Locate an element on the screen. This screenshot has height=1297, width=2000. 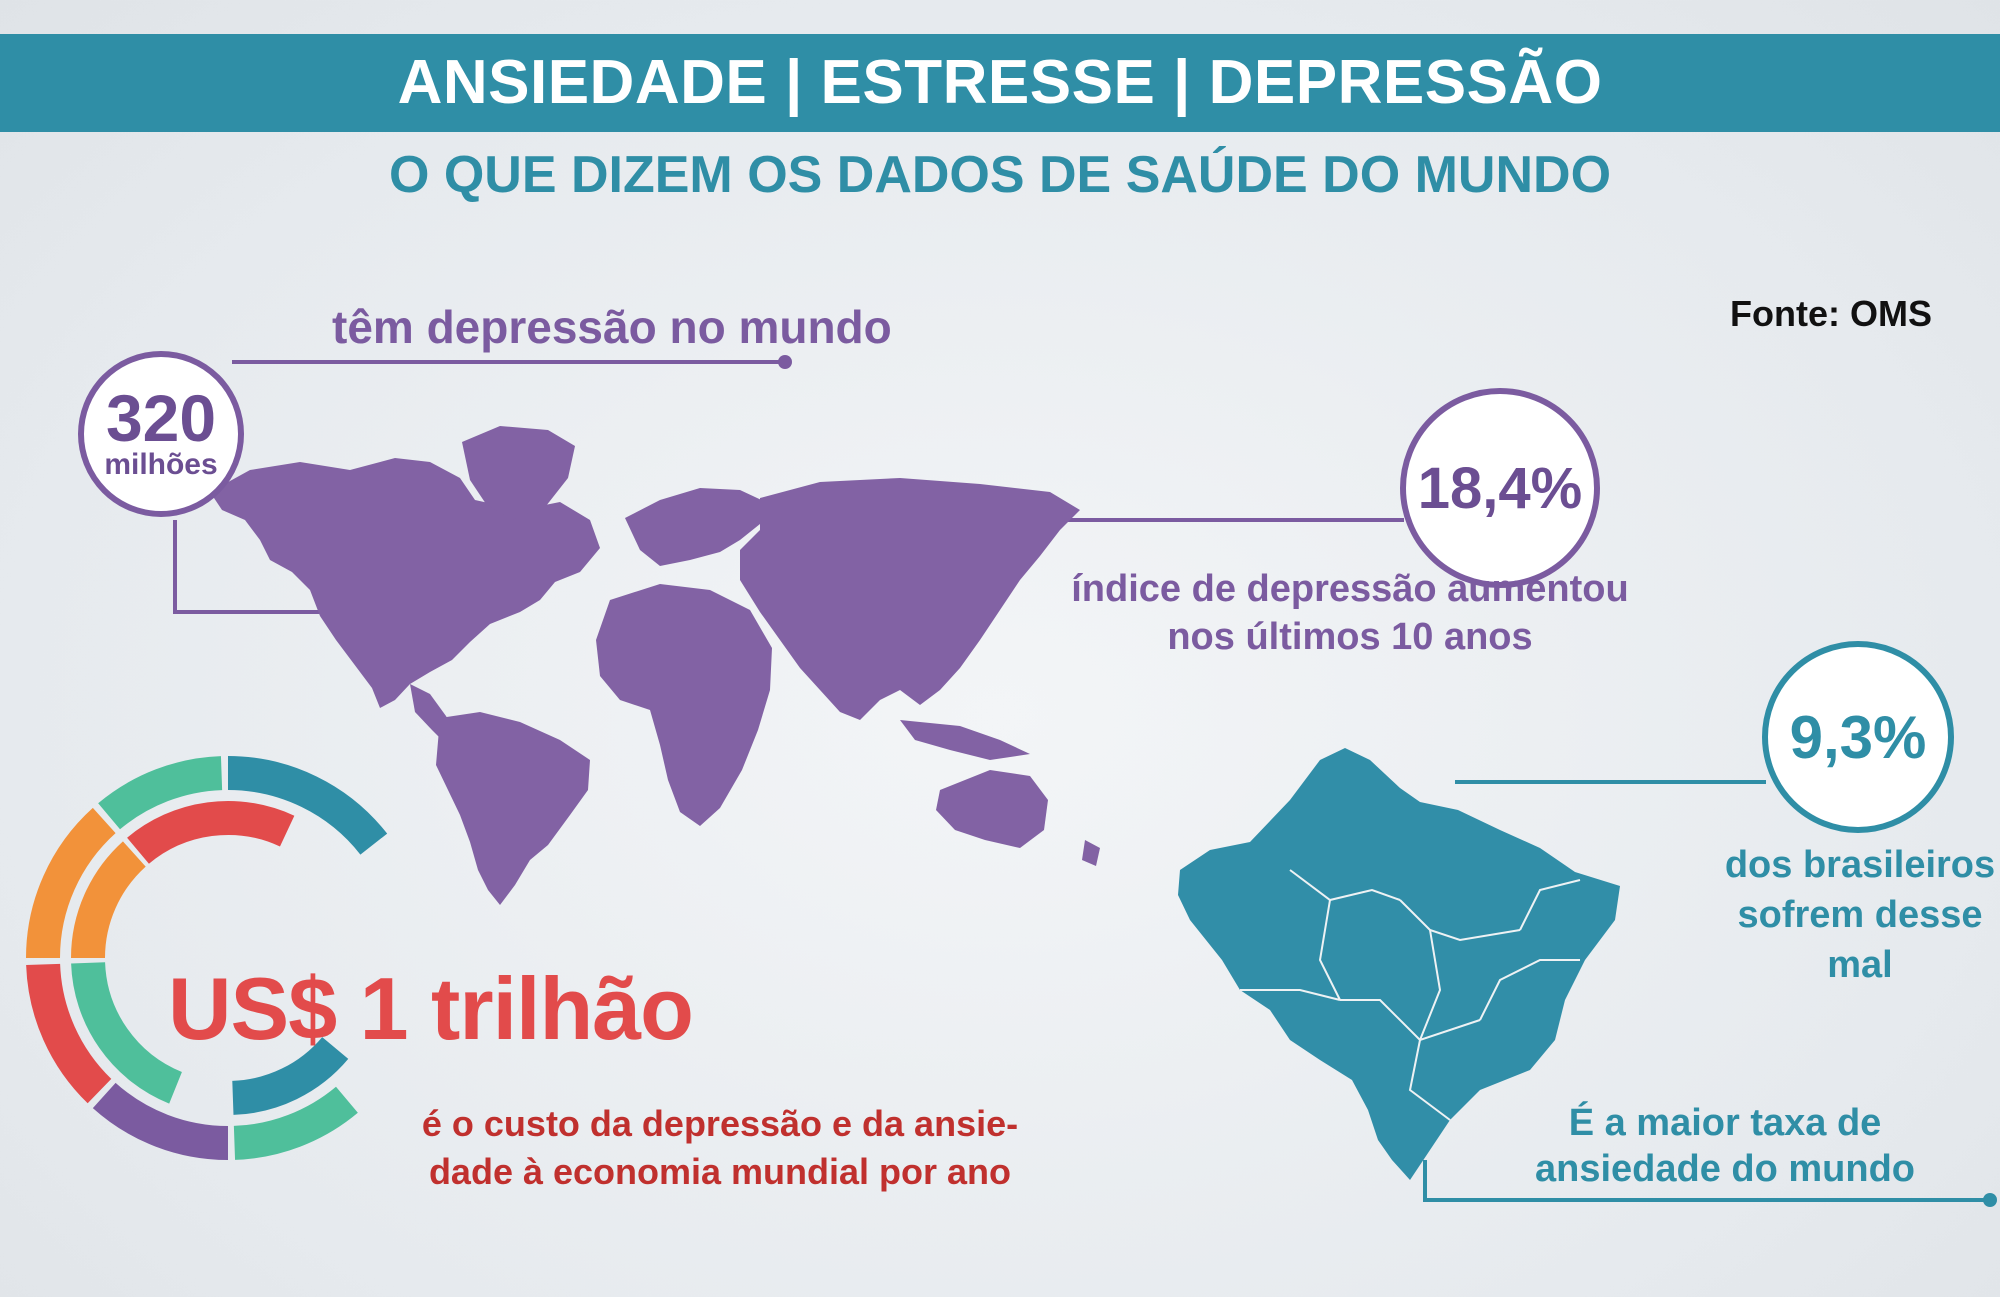
label-brasileiros: dos brasileiros sofrem desse mal is located at coordinates (1850, 915).